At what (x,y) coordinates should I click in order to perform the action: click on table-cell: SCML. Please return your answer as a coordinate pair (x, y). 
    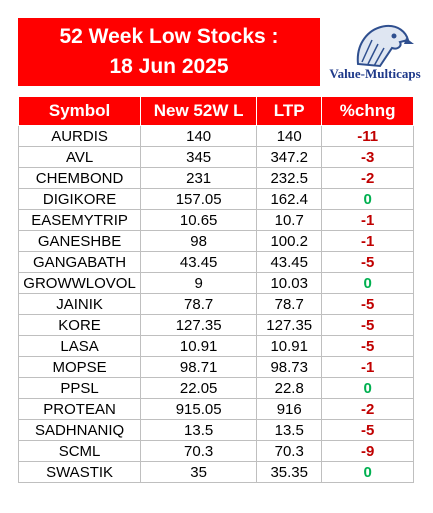
    Looking at the image, I should click on (79, 451).